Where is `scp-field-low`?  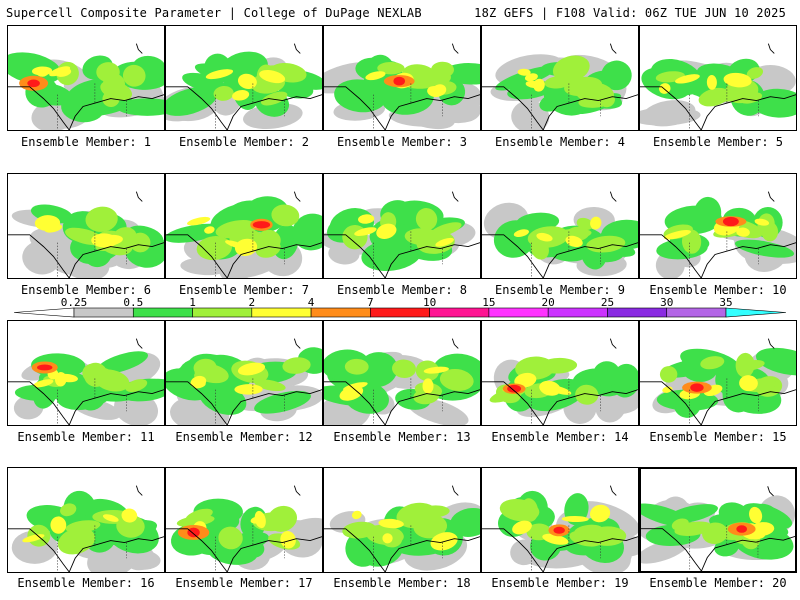
scp-field-low is located at coordinates (205, 266).